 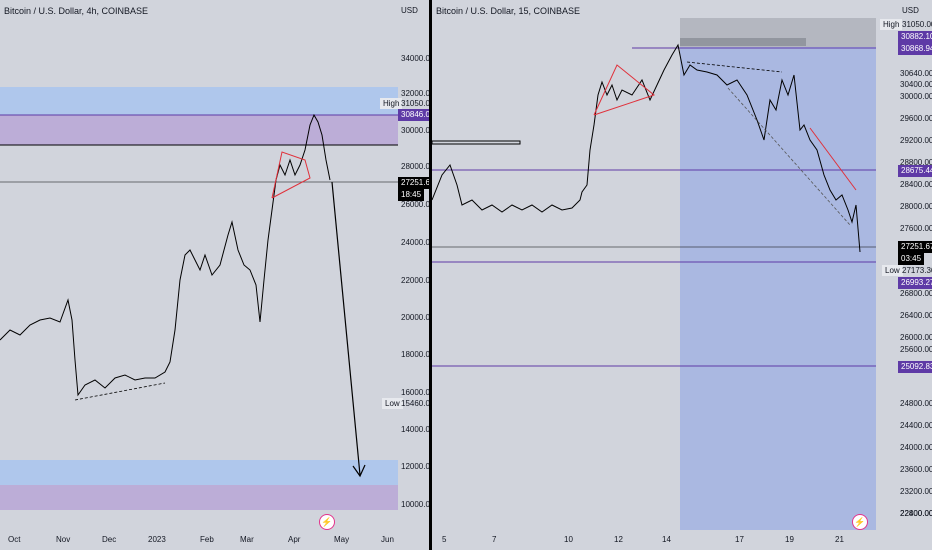 What do you see at coordinates (915, 171) in the screenshot?
I see `right-tag-mid: 28675.44` at bounding box center [915, 171].